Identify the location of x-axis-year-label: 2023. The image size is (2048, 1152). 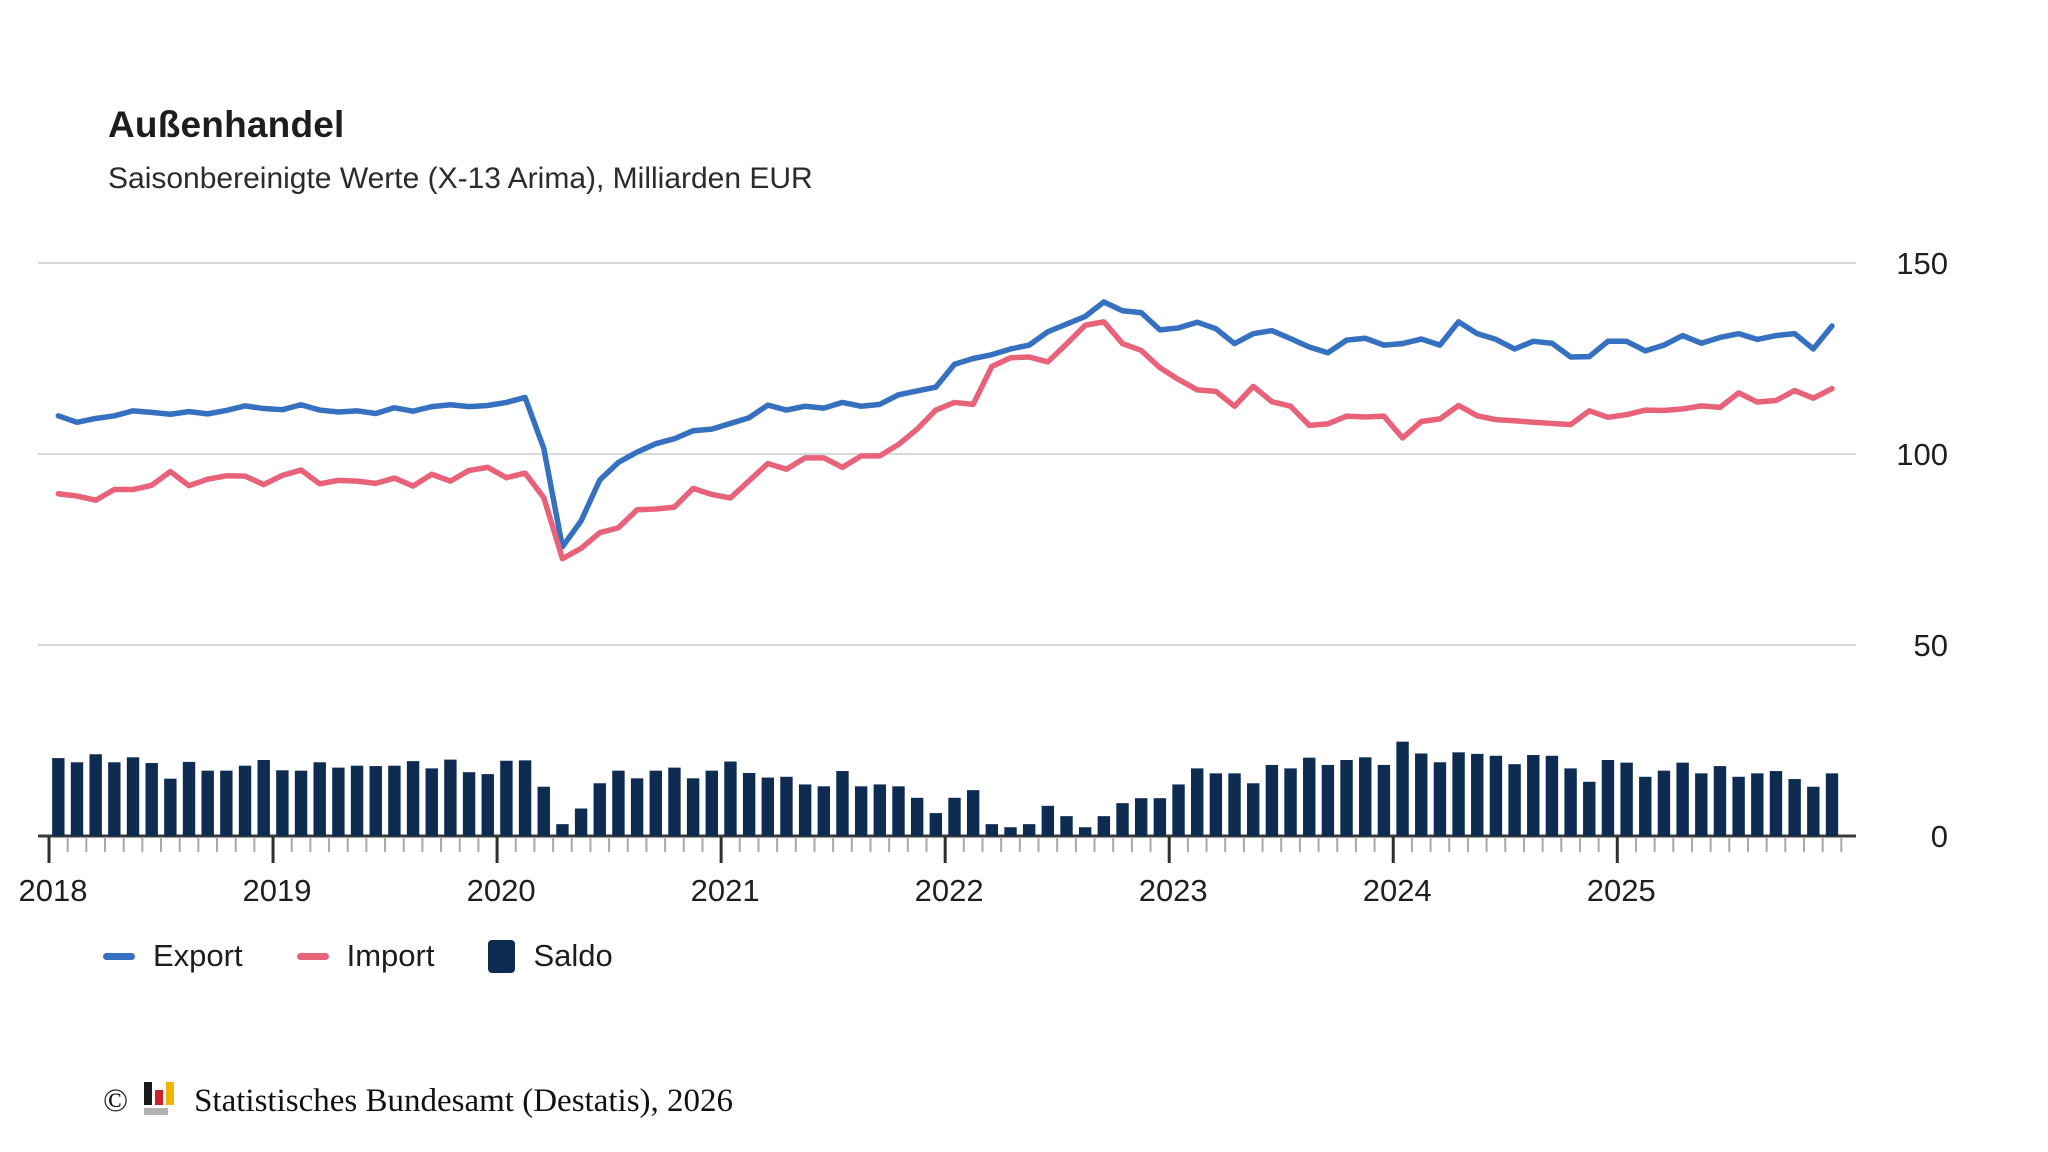
(1173, 890).